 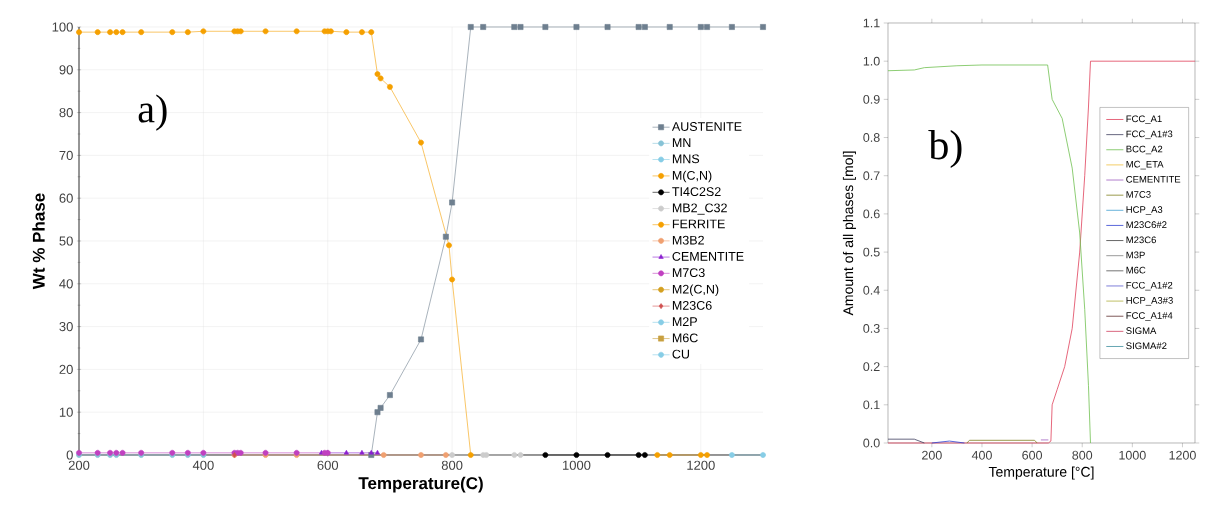 I want to click on y-tick-label: 90, so click(x=66, y=70).